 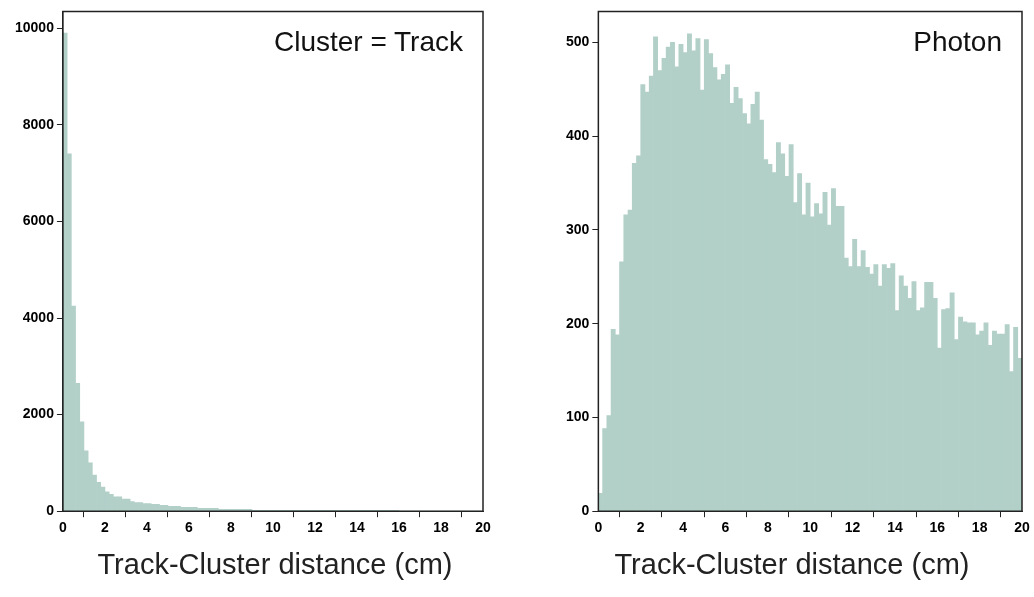 I want to click on y-tick-label: 100, so click(x=578, y=416).